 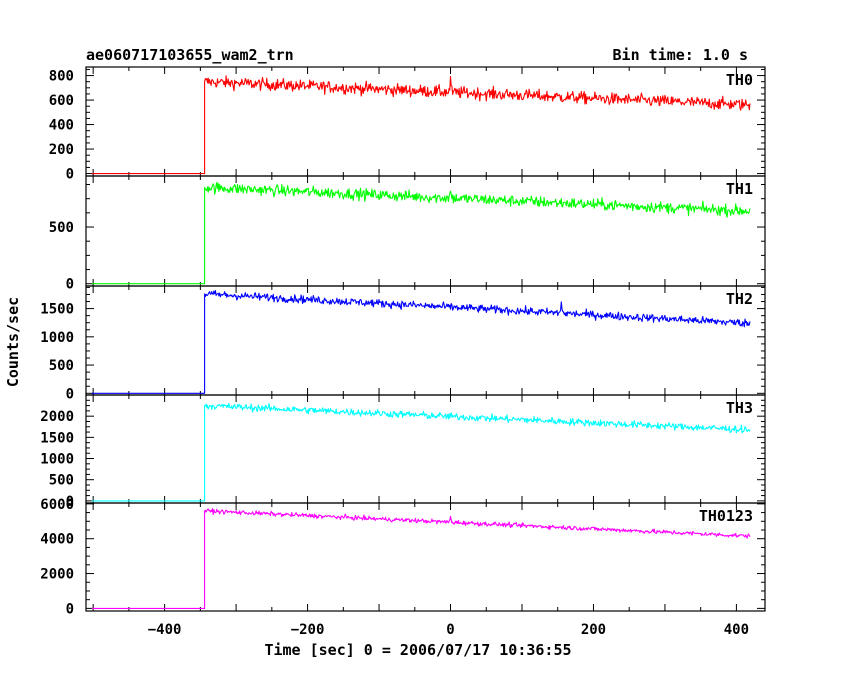 I want to click on y-tick-label: 6000, so click(x=57, y=505).